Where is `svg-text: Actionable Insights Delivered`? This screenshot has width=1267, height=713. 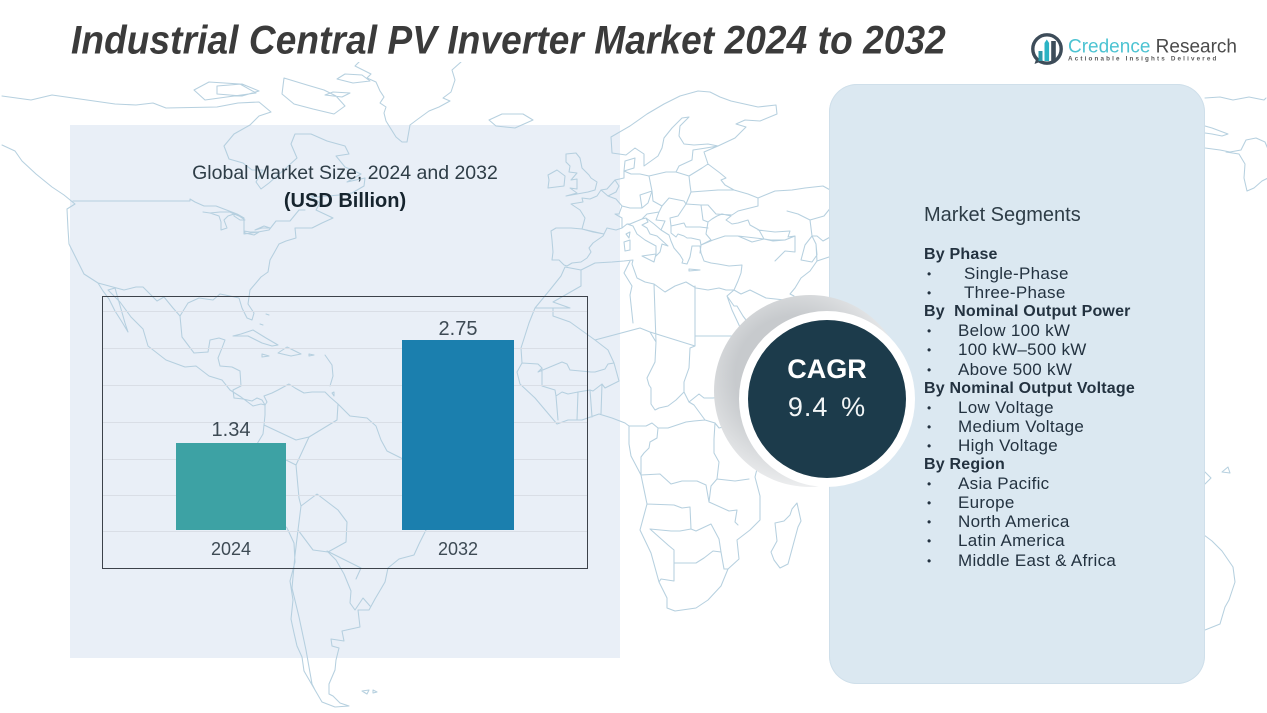
svg-text: Actionable Insights Delivered is located at coordinates (1143, 59).